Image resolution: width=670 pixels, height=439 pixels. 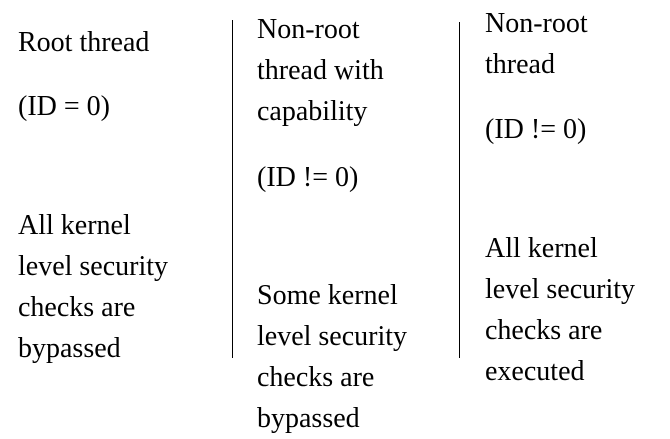 I want to click on root-thread-title: Root thread, so click(x=83, y=42).